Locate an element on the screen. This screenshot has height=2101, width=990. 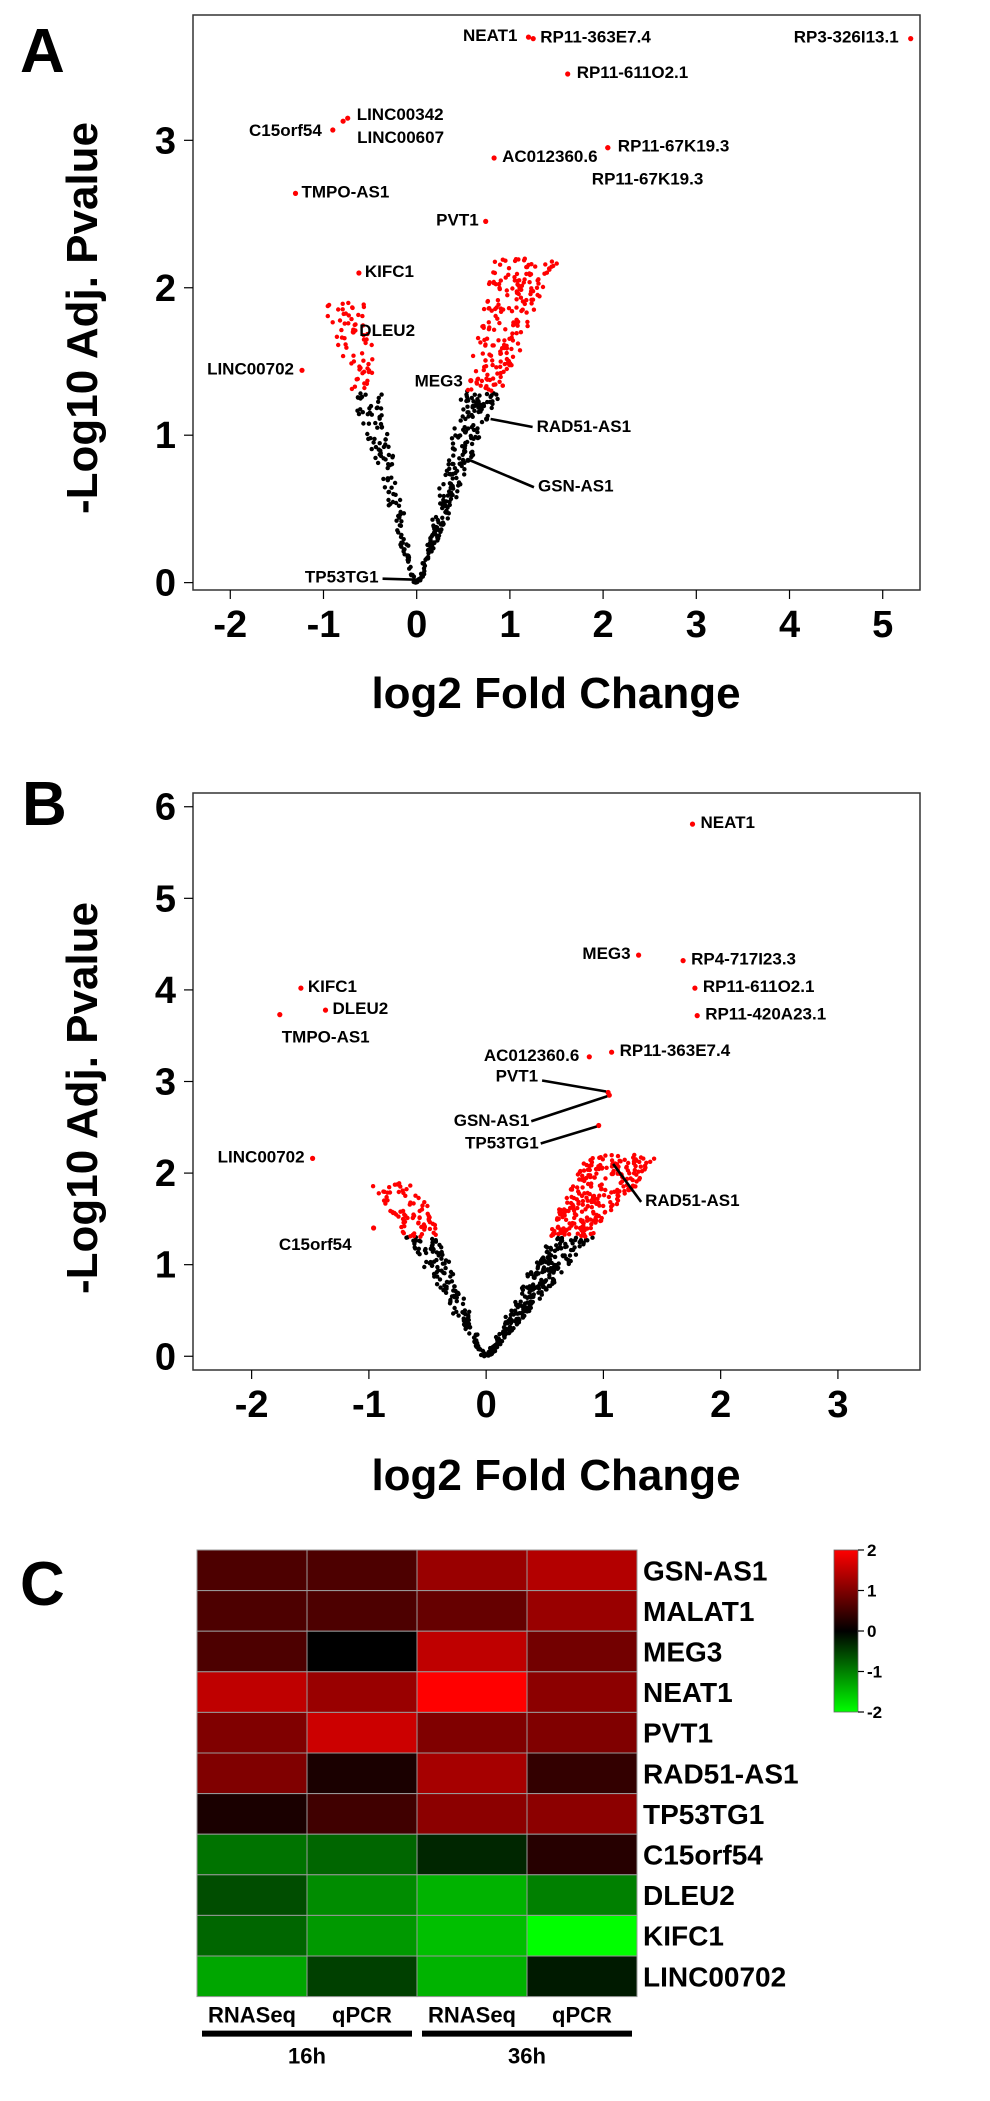
point-label: RAD51-AS1 is located at coordinates (692, 1200).